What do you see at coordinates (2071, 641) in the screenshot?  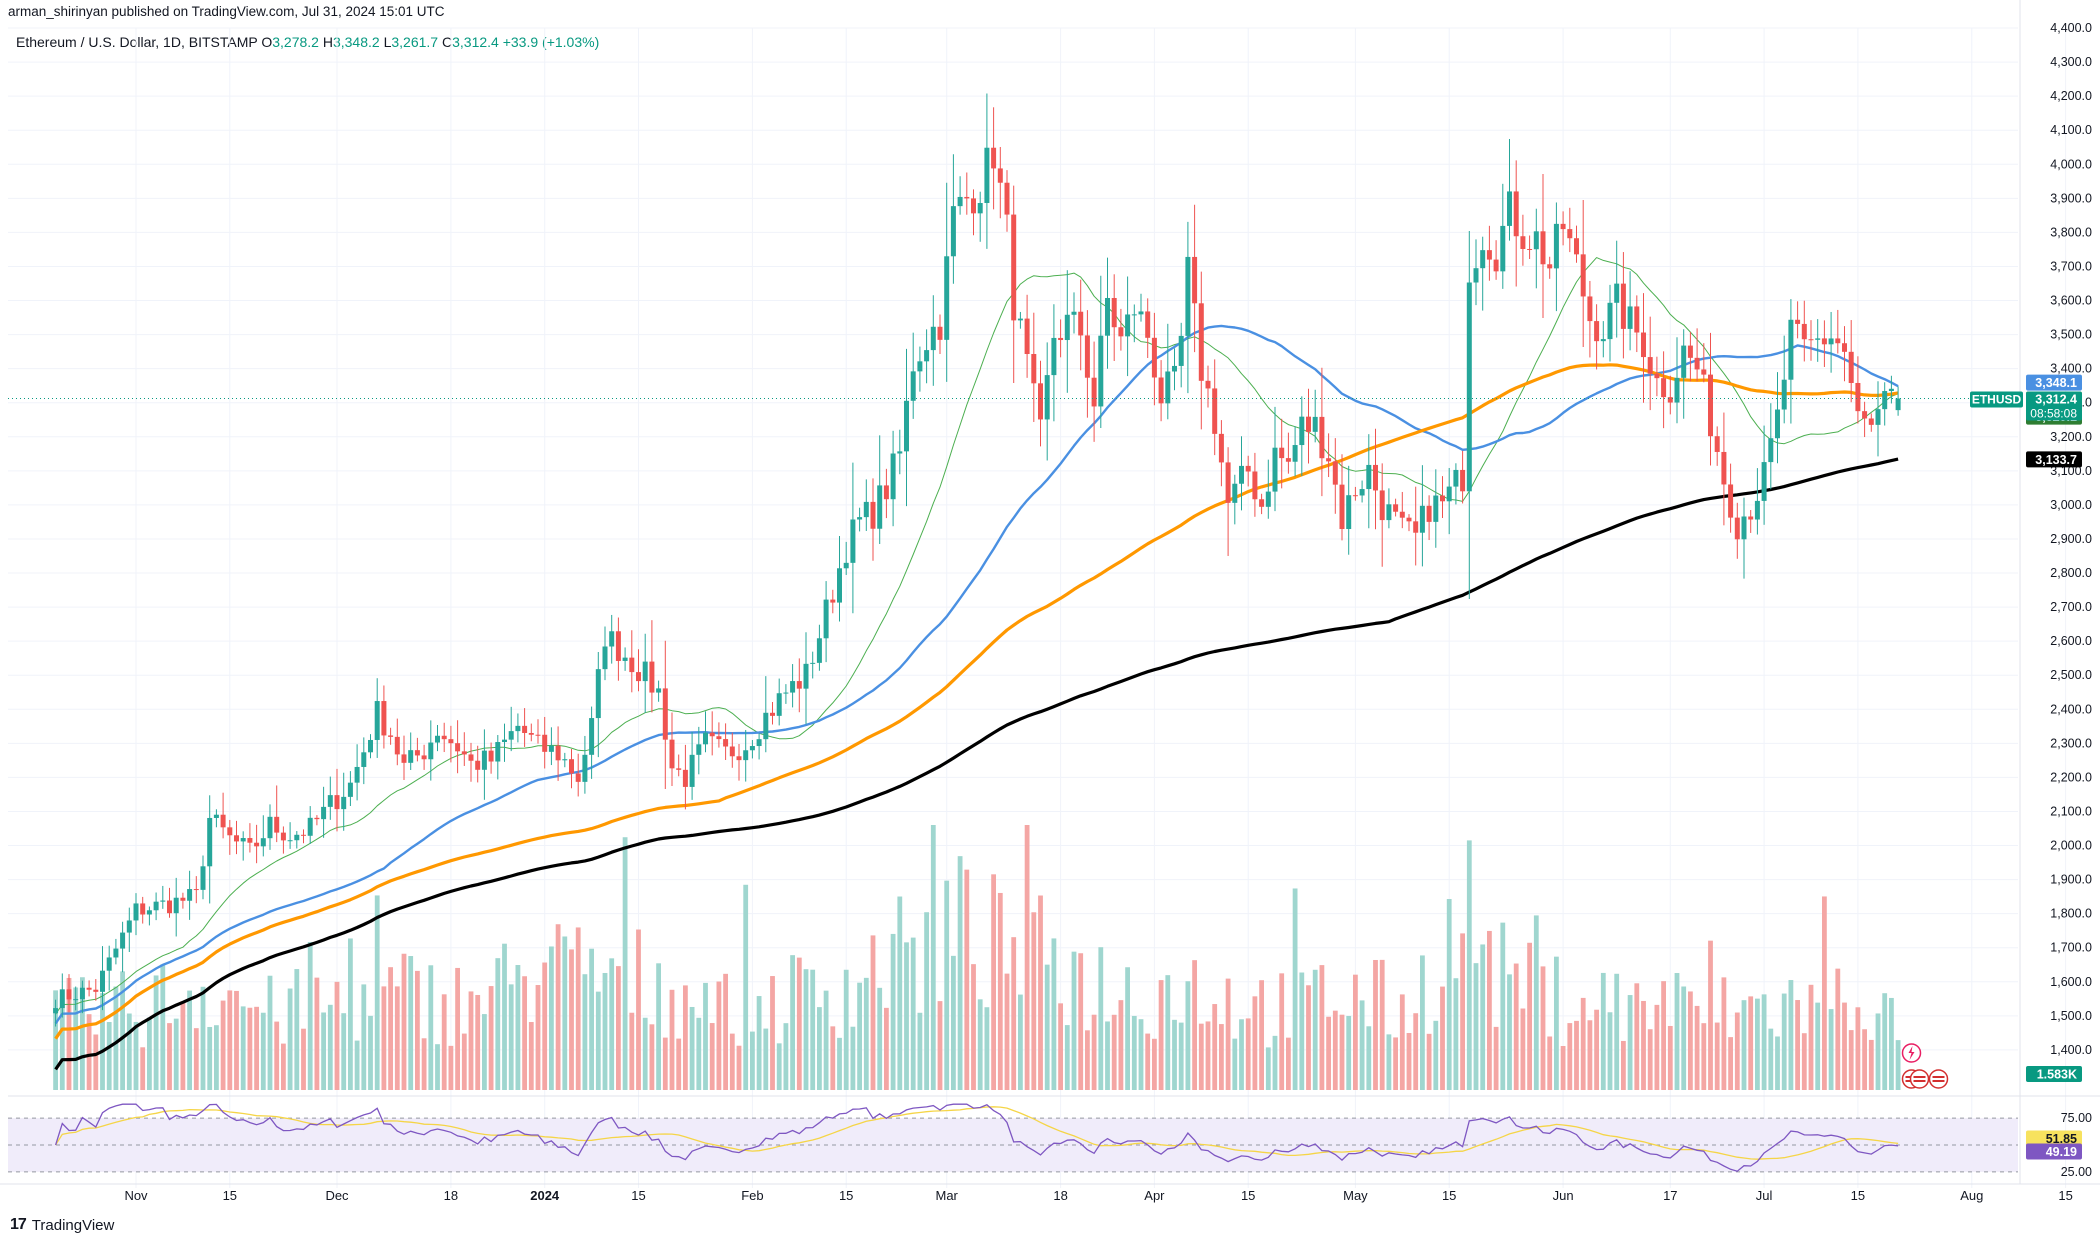 I see `y-tick-label: 2,600.0` at bounding box center [2071, 641].